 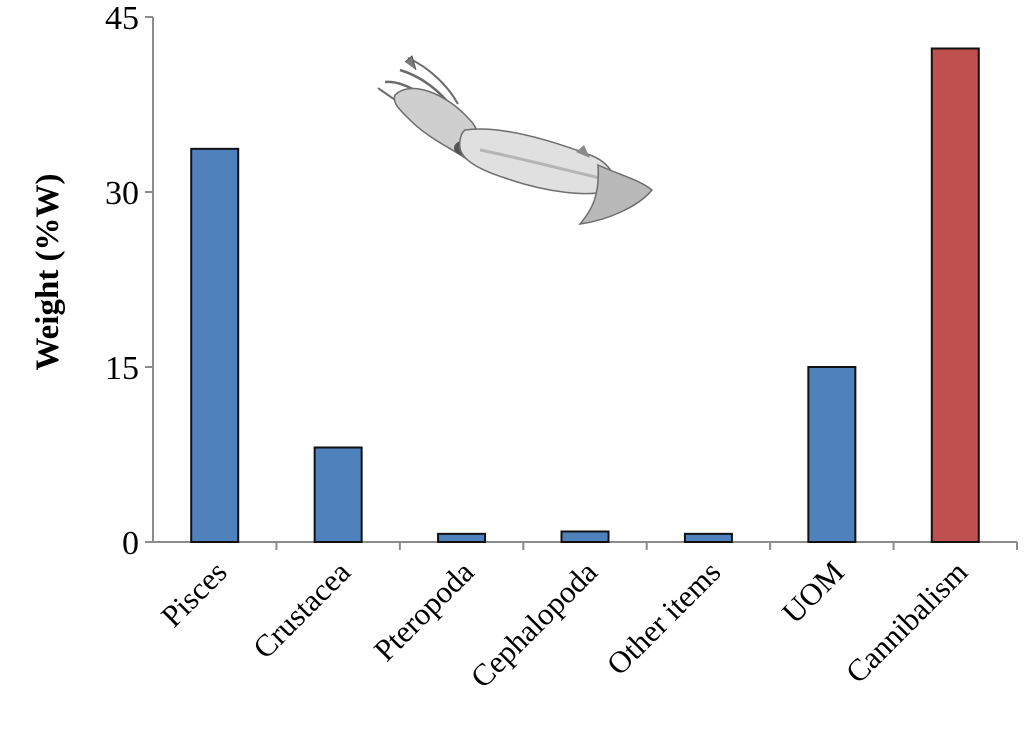 What do you see at coordinates (48, 271) in the screenshot?
I see `y-axis-title: Weight (%W)` at bounding box center [48, 271].